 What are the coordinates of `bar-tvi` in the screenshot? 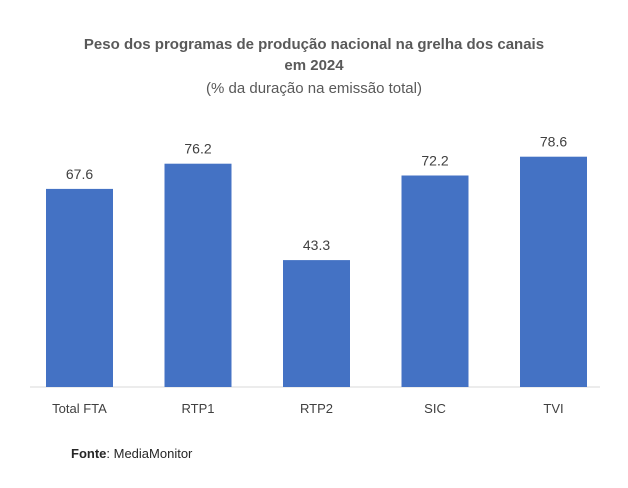 It's located at (553, 271).